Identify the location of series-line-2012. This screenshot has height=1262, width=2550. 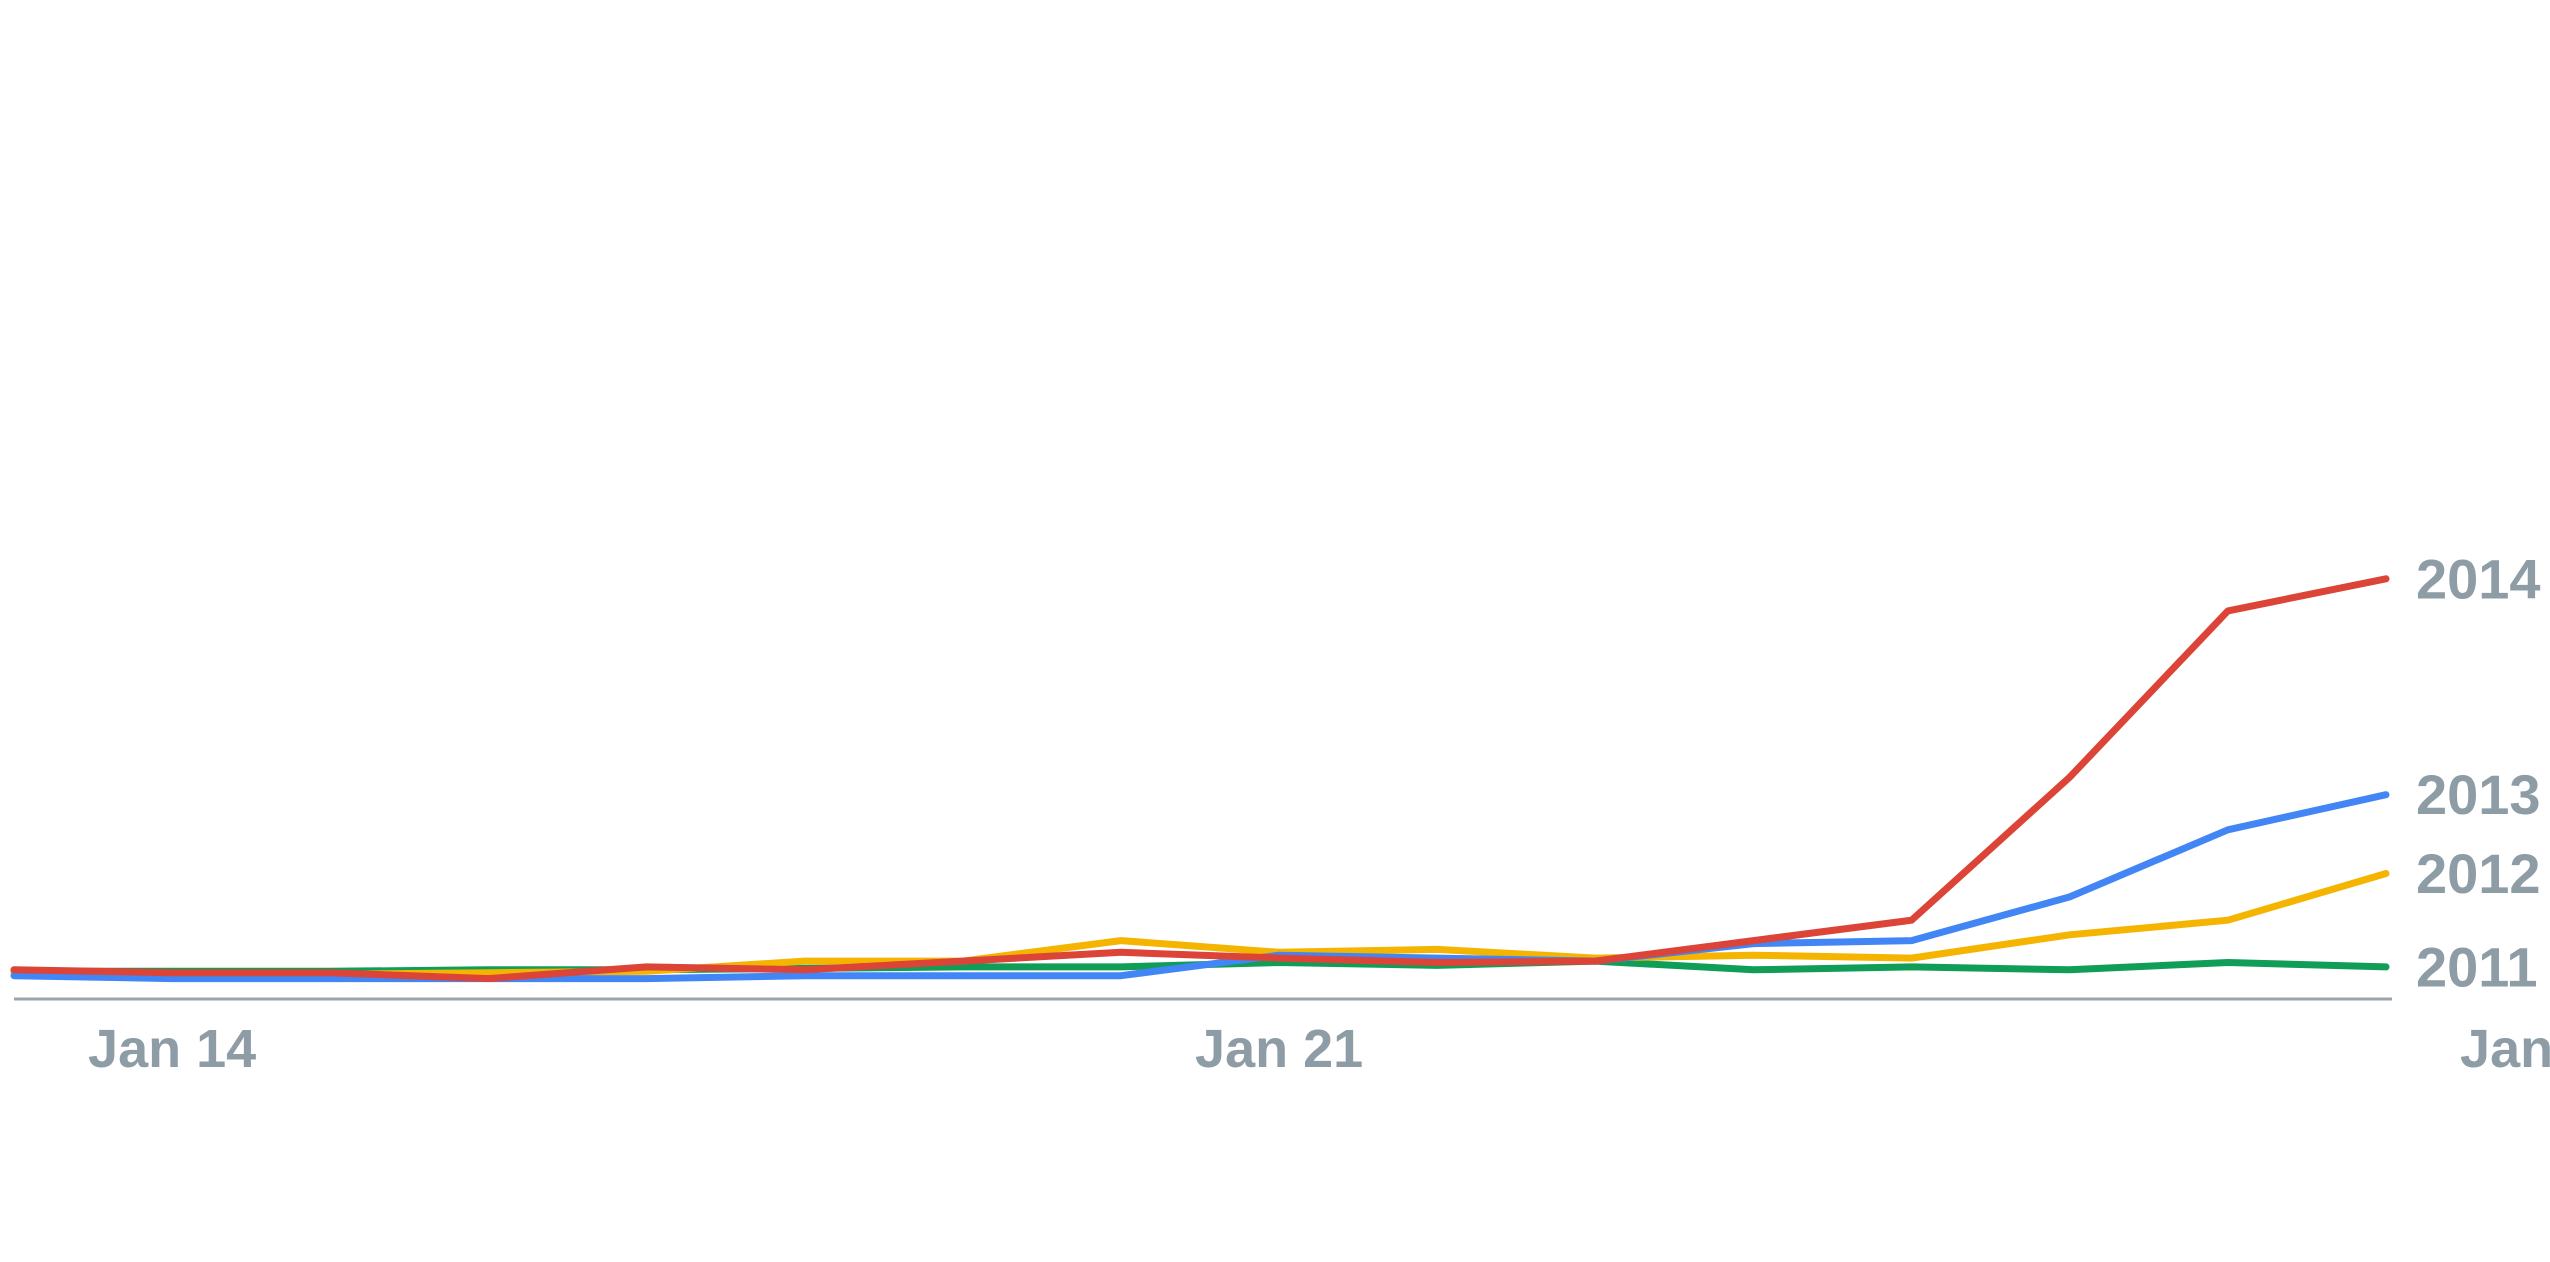
(1200, 924).